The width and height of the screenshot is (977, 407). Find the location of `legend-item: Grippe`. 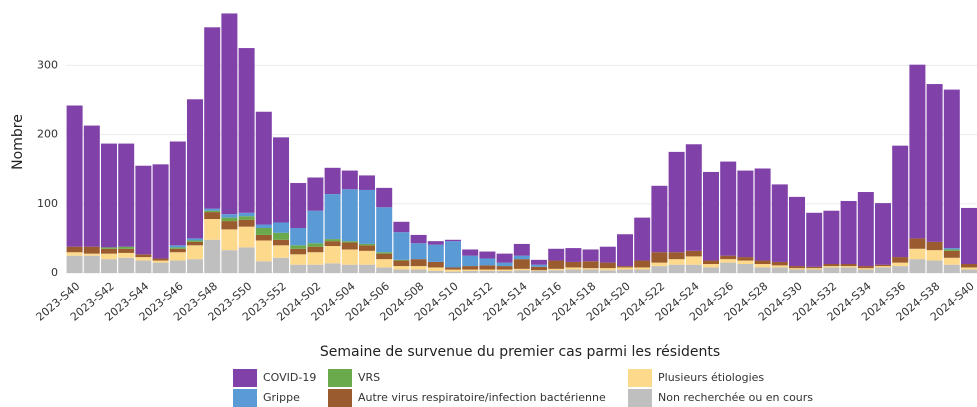

legend-item: Grippe is located at coordinates (266, 398).